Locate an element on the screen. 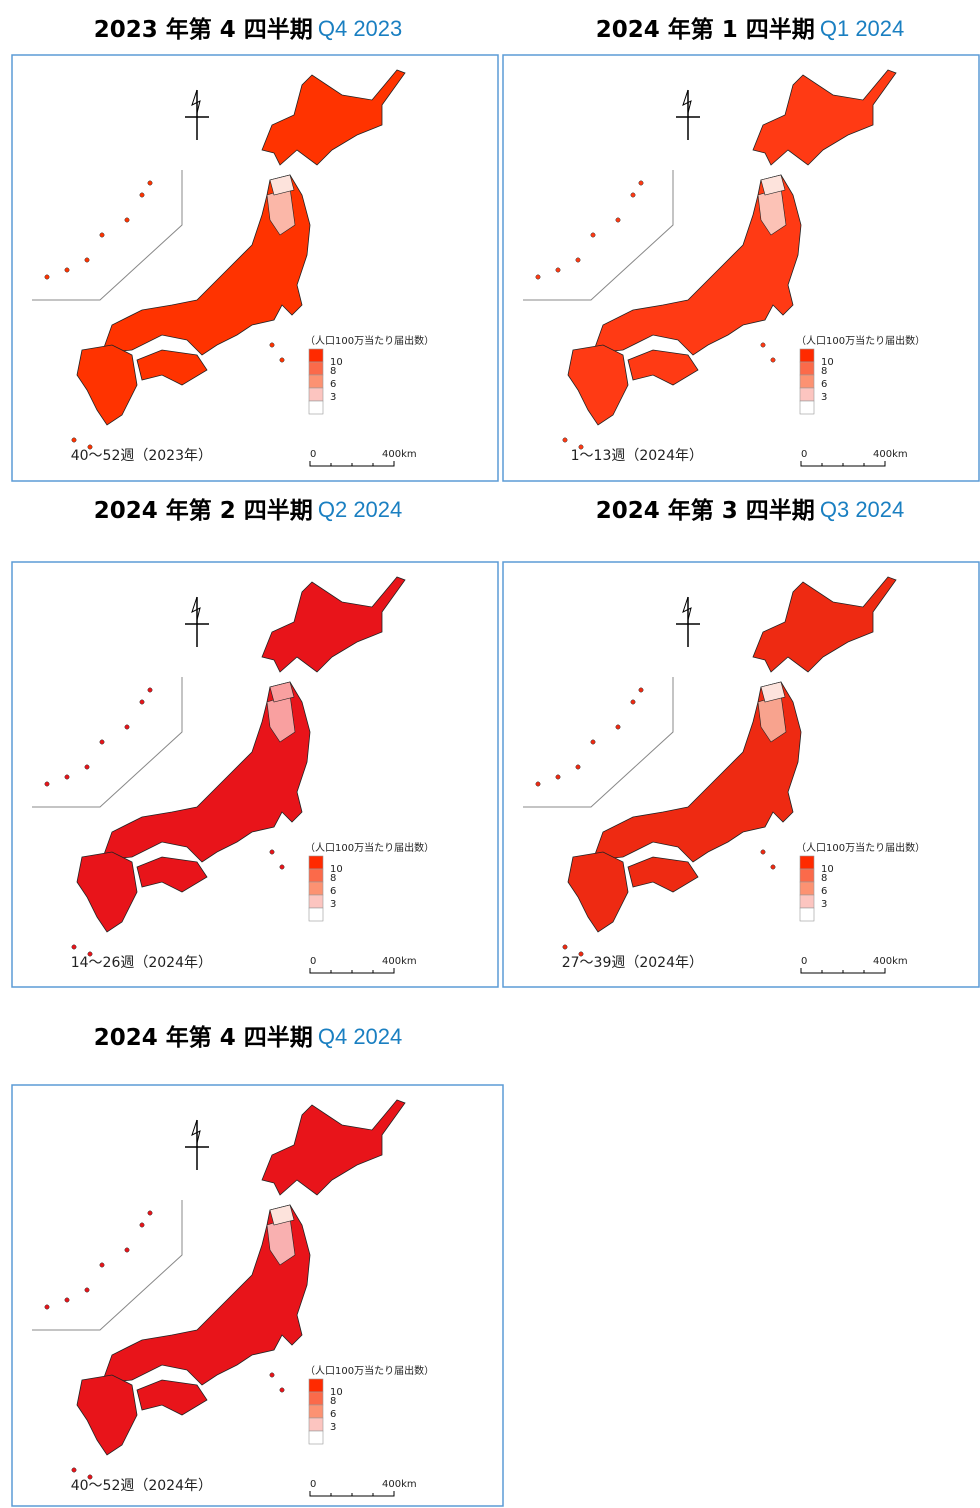 The height and width of the screenshot is (1508, 980). panel-title: 2024 年第 2 四半期 Q2 2024 is located at coordinates (248, 510).